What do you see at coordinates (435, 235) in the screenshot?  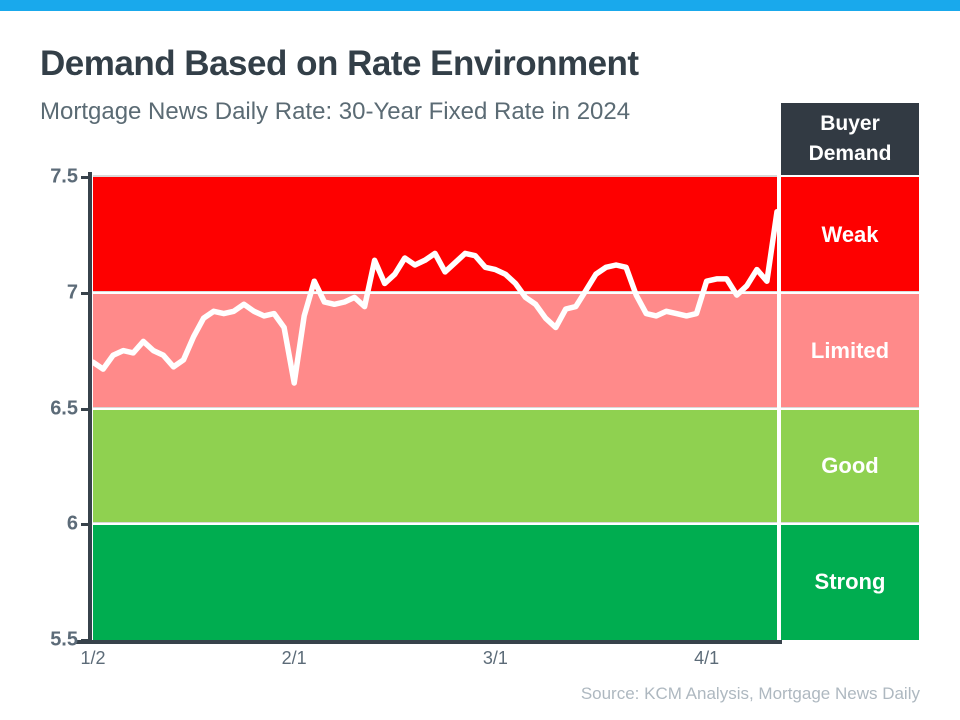 I see `plot-band-weak` at bounding box center [435, 235].